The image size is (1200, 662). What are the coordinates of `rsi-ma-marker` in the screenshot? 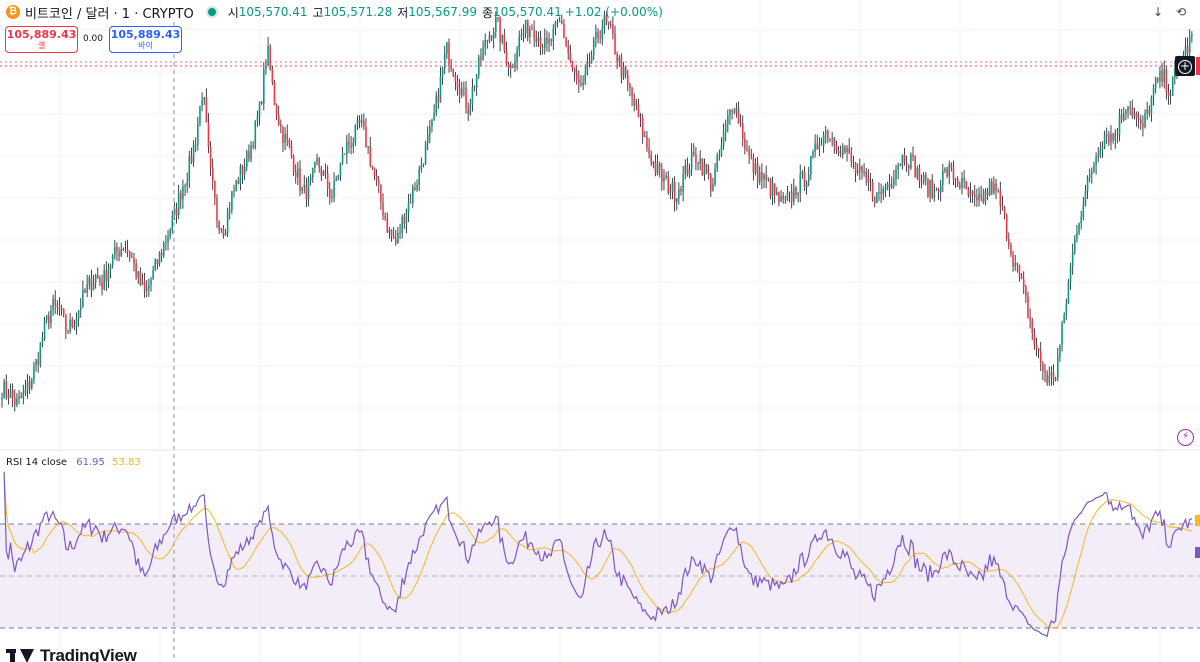 It's located at (1197, 520).